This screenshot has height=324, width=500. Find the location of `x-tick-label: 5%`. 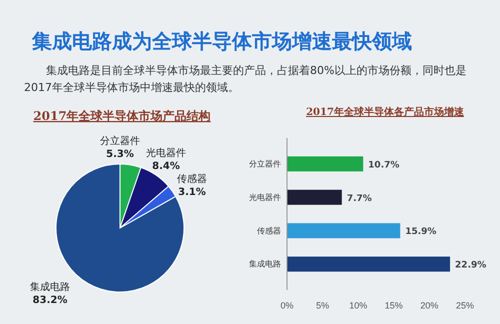

x-tick-label: 5% is located at coordinates (323, 305).